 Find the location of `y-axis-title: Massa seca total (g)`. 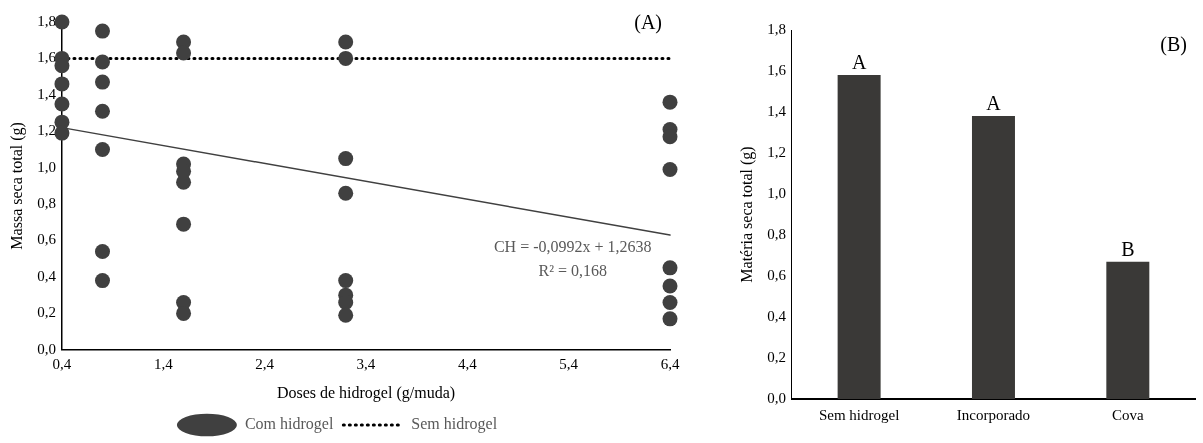

y-axis-title: Massa seca total (g) is located at coordinates (16, 186).